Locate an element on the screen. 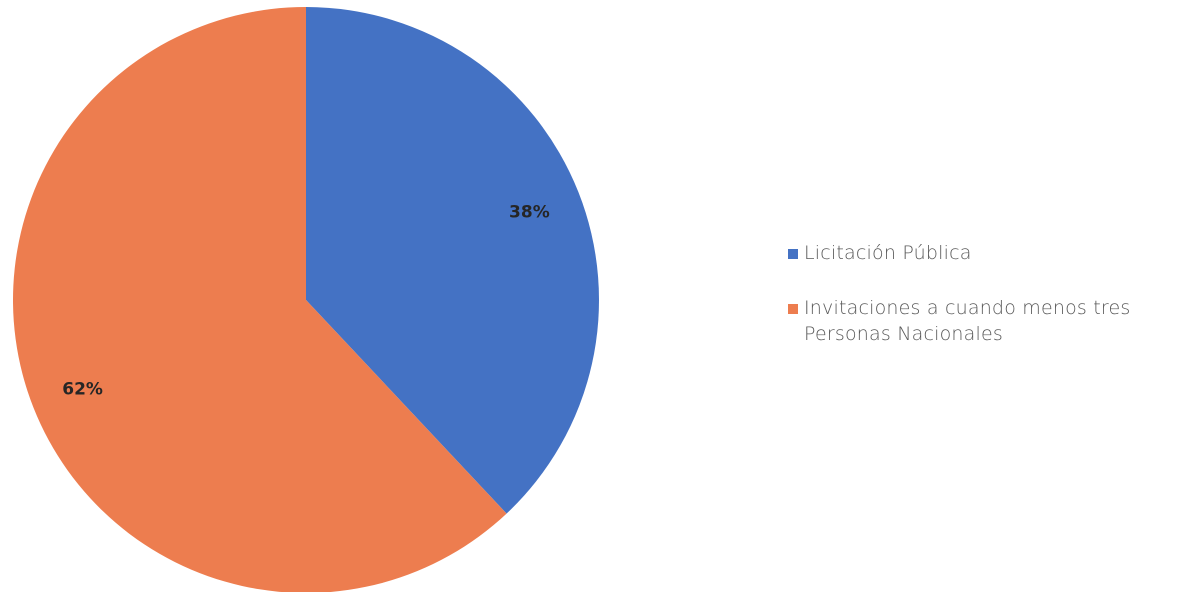  data-label-invitaciones: 62% is located at coordinates (82, 389).